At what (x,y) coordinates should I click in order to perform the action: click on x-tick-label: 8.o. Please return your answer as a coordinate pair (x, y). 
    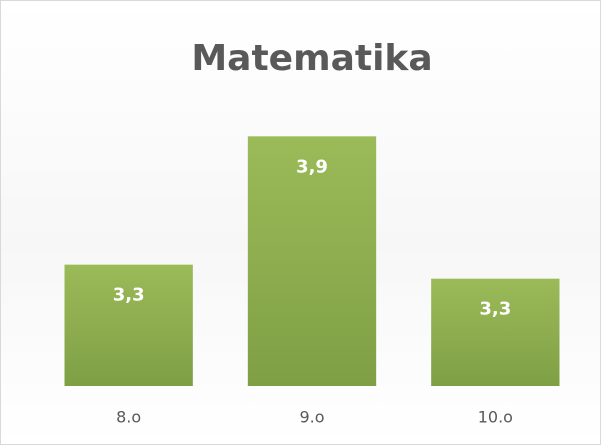
    Looking at the image, I should click on (128, 417).